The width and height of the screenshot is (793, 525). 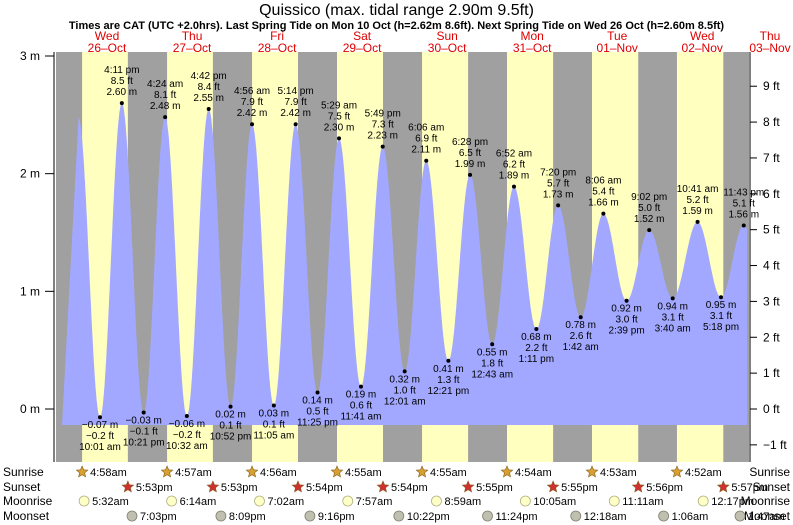 What do you see at coordinates (187, 446) in the screenshot?
I see `tide-time-label: 10:32 am` at bounding box center [187, 446].